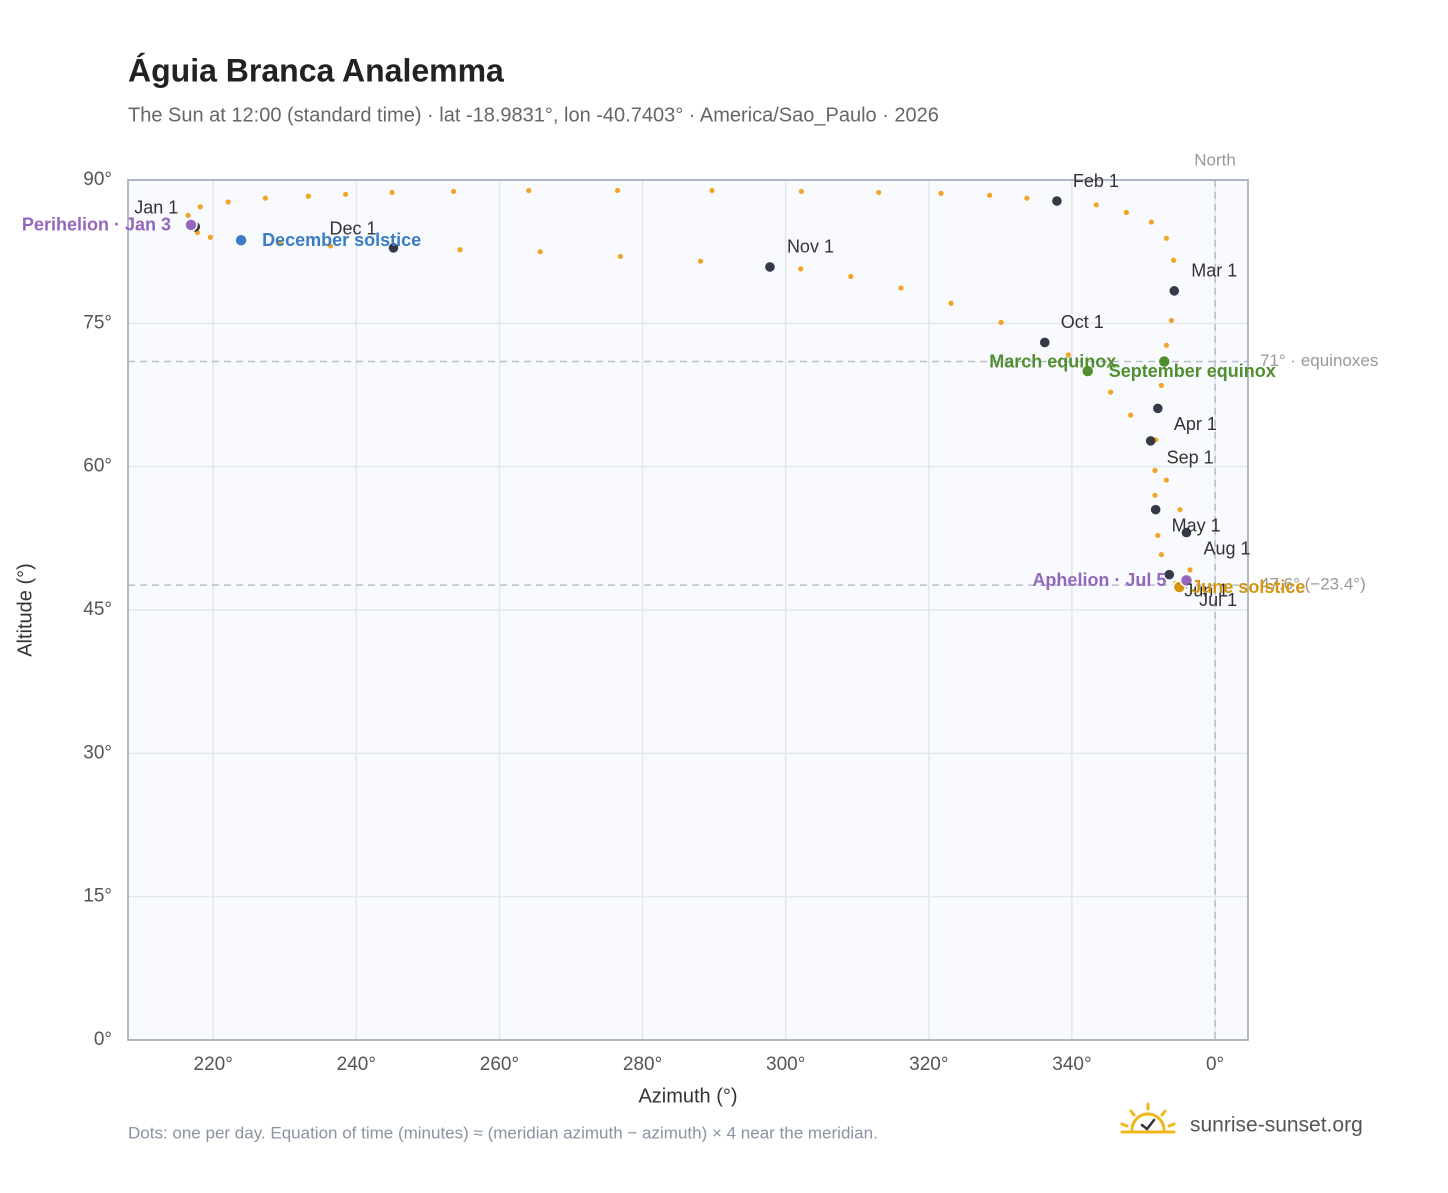 The height and width of the screenshot is (1193, 1448). What do you see at coordinates (1196, 525) in the screenshot?
I see `month-label: May 1` at bounding box center [1196, 525].